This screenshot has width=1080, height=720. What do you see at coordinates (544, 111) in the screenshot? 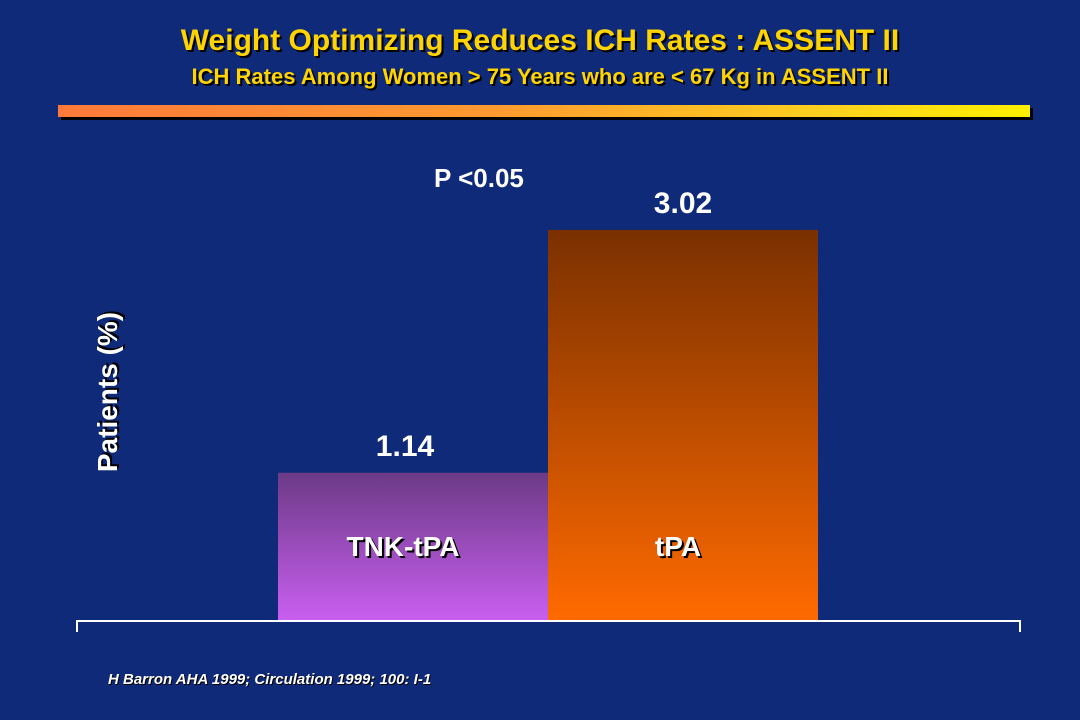
I see `title-underline-bar` at bounding box center [544, 111].